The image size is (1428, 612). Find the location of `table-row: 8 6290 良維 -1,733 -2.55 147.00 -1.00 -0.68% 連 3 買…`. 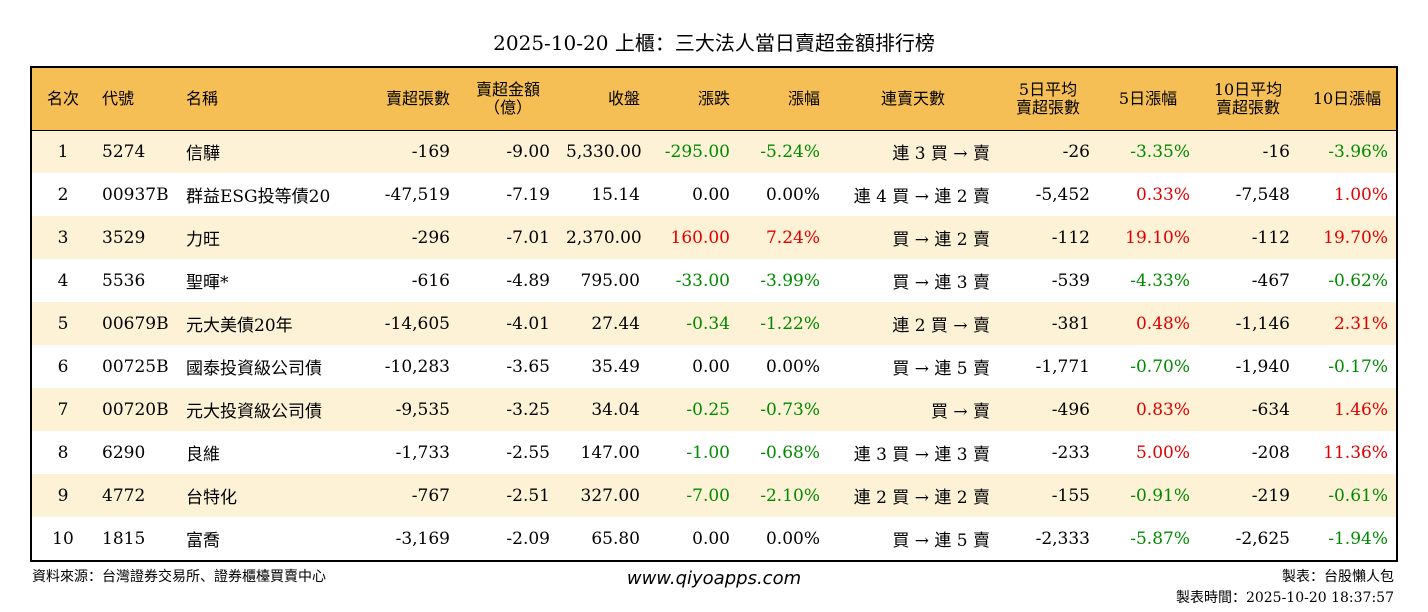

table-row: 8 6290 良維 -1,733 -2.55 147.00 -1.00 -0.68% 連 3 買… is located at coordinates (714, 452).